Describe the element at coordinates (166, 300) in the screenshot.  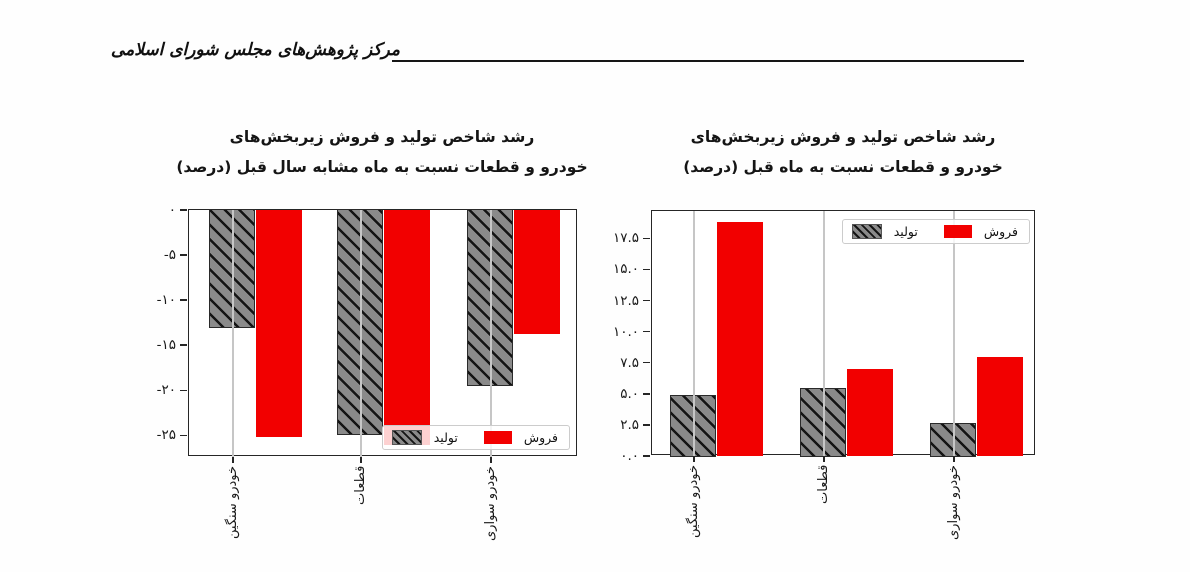
I see `y-tick-label: -۱۰` at that location.